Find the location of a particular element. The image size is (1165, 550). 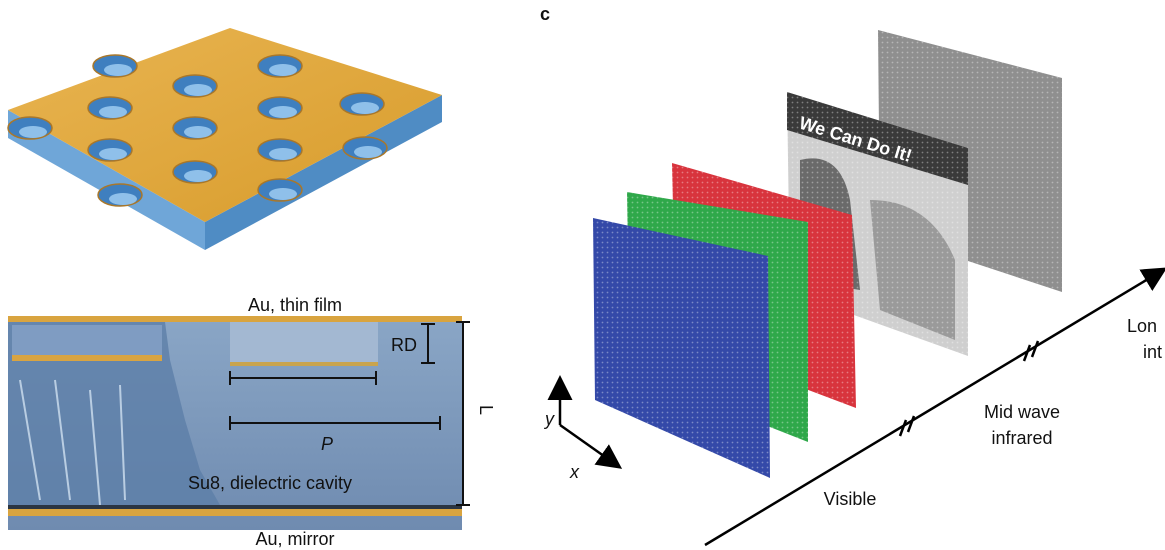

panel-label: c is located at coordinates (545, 14).